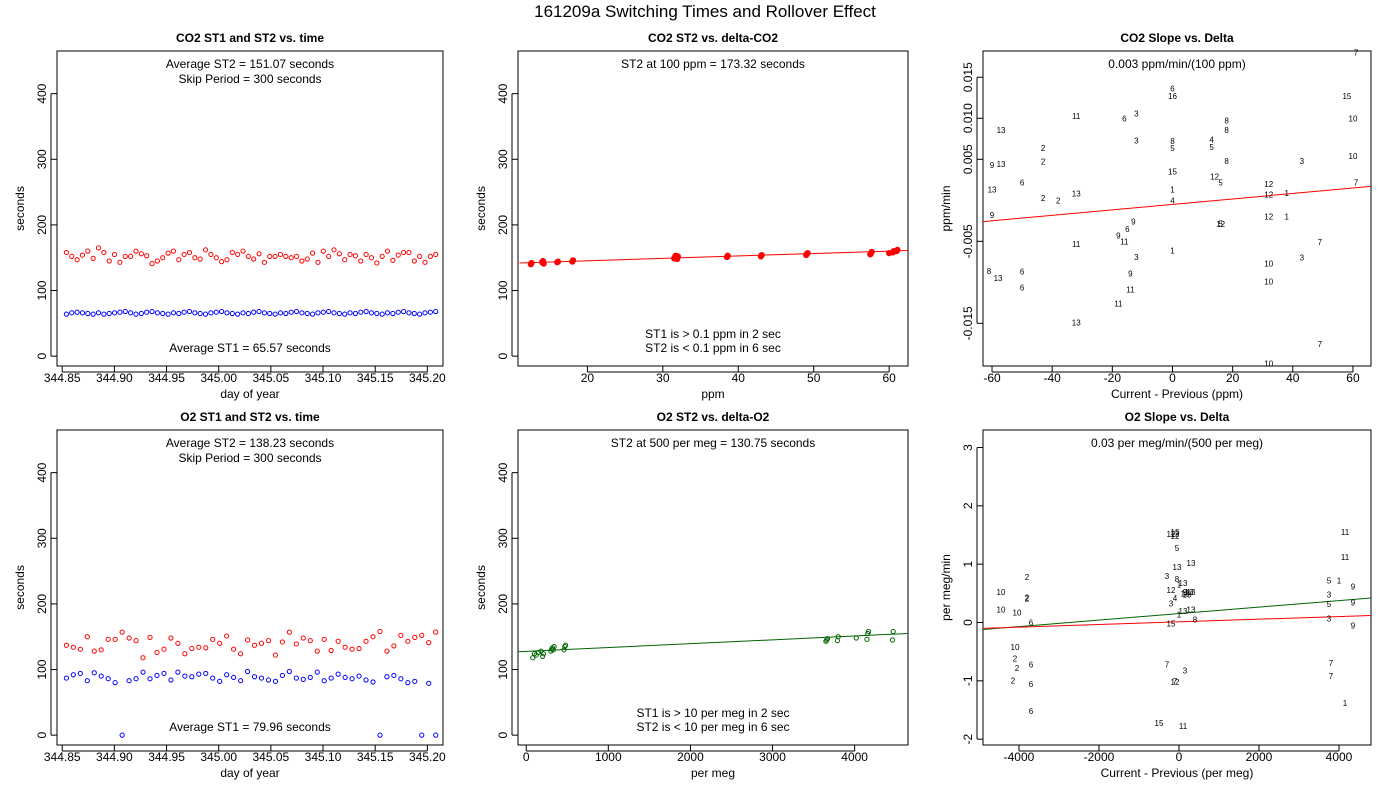  What do you see at coordinates (1177, 394) in the screenshot?
I see `x-axis-label: Current - Previous (ppm)` at bounding box center [1177, 394].